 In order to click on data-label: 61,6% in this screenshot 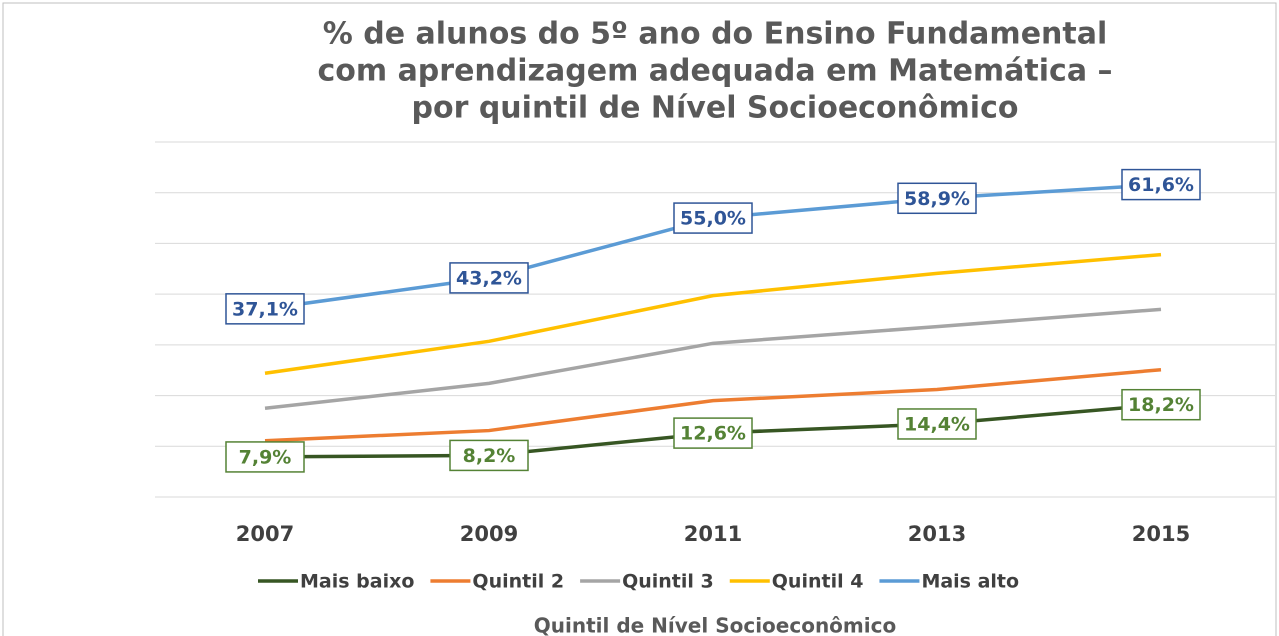, I will do `click(1161, 185)`.